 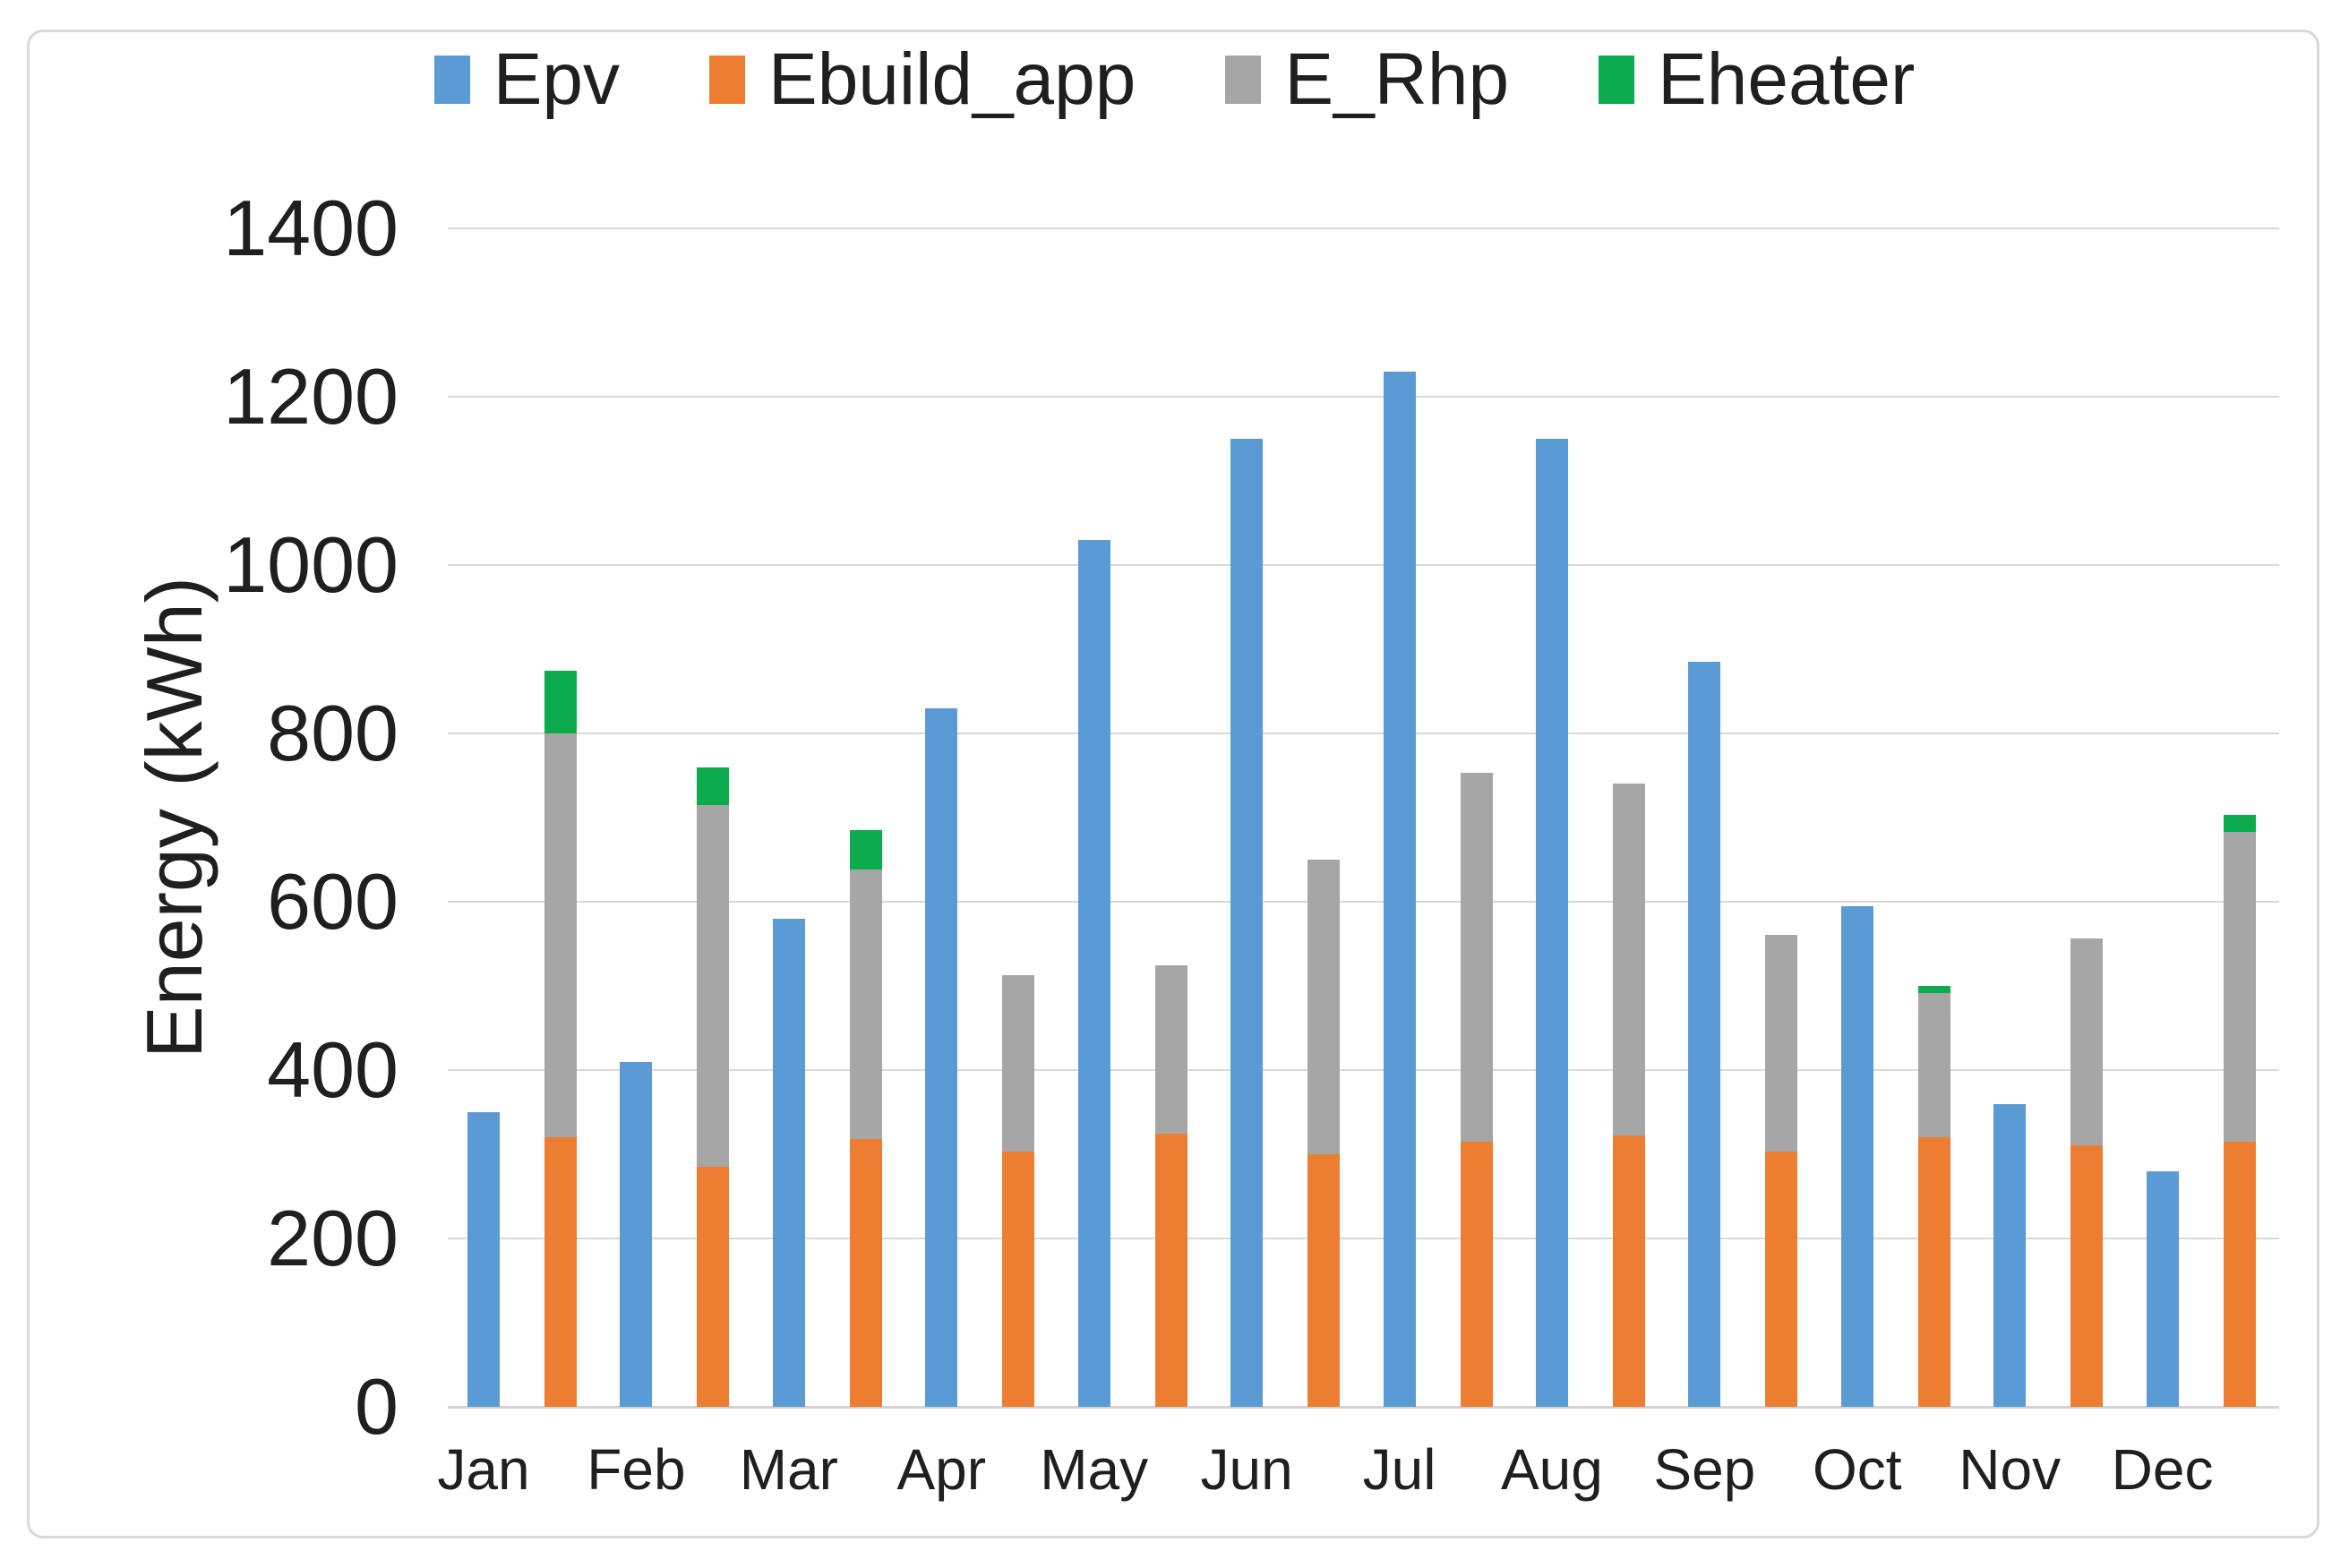 What do you see at coordinates (2087, 1042) in the screenshot?
I see `bar-e_rhp-nov` at bounding box center [2087, 1042].